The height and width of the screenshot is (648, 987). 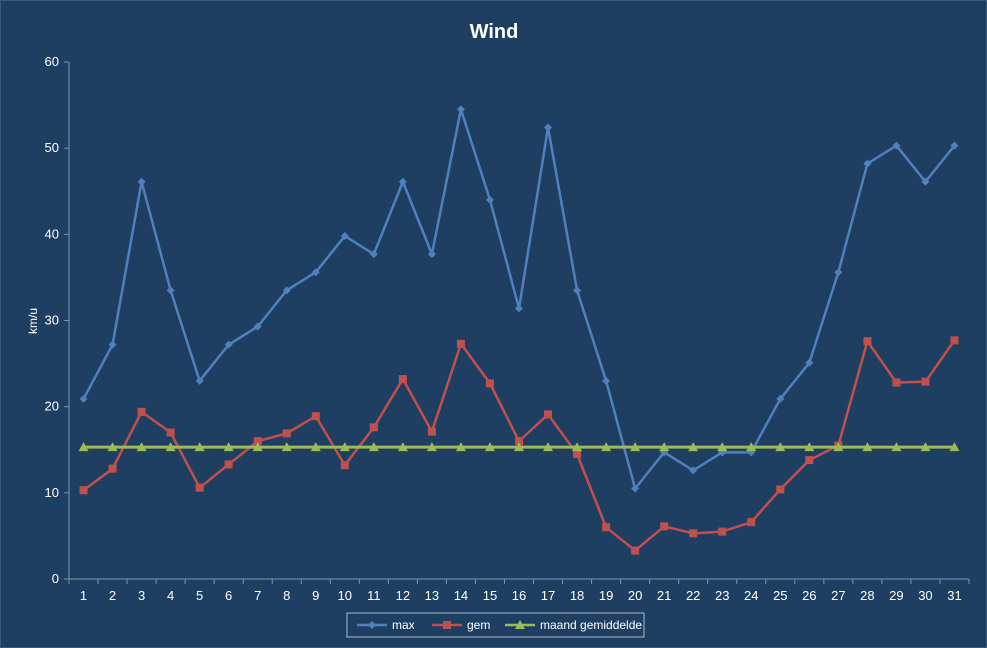 What do you see at coordinates (403, 595) in the screenshot?
I see `x-tick-label: 12` at bounding box center [403, 595].